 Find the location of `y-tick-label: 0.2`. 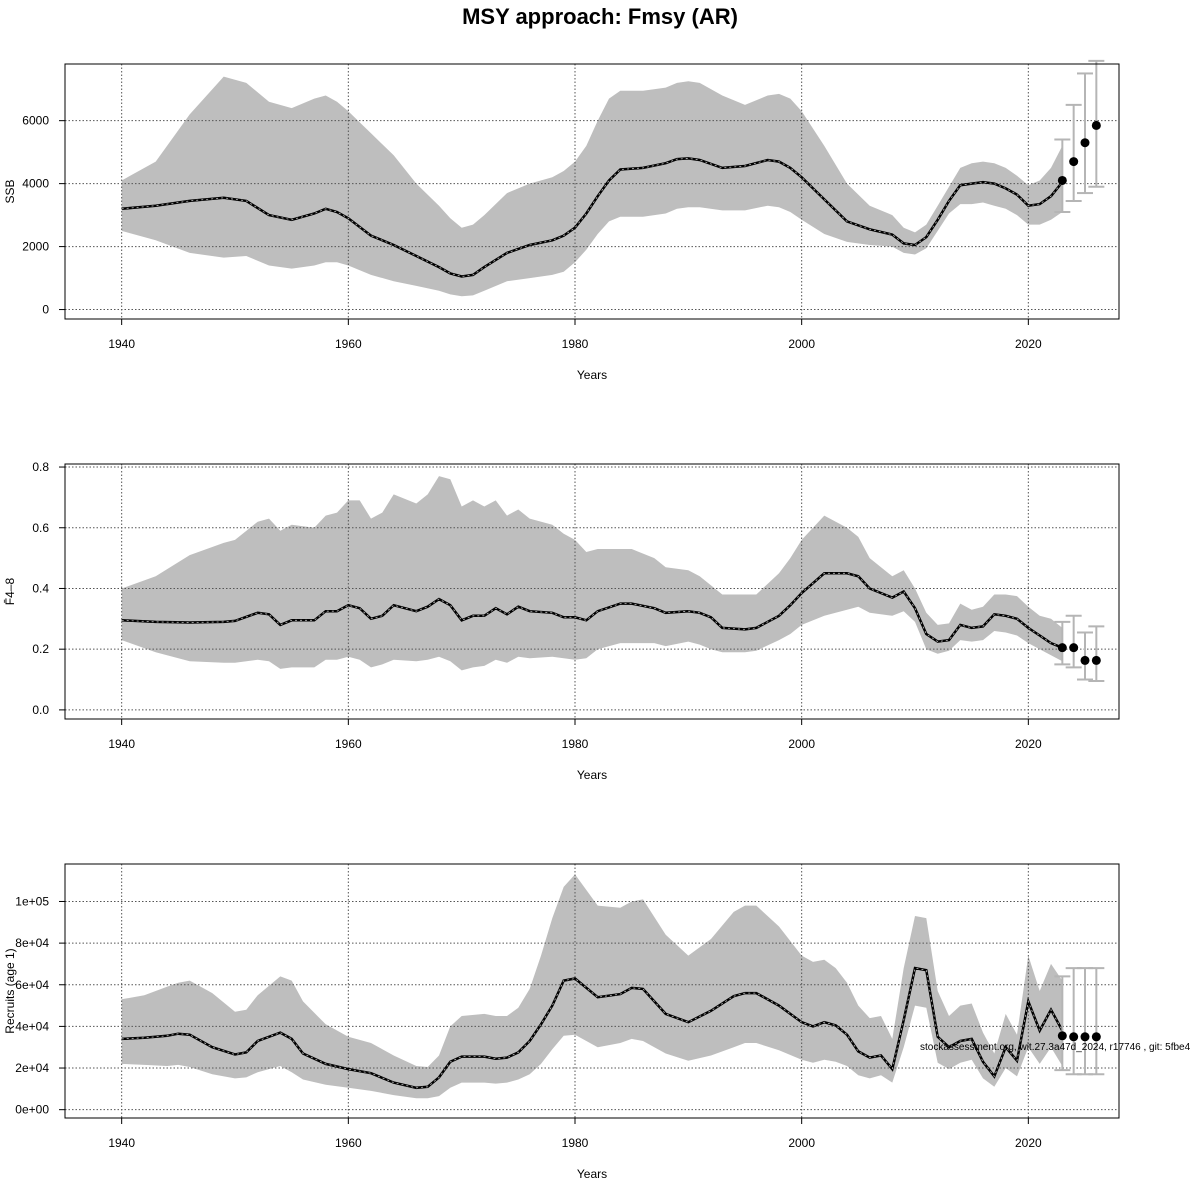

y-tick-label: 0.2 is located at coordinates (40, 649).